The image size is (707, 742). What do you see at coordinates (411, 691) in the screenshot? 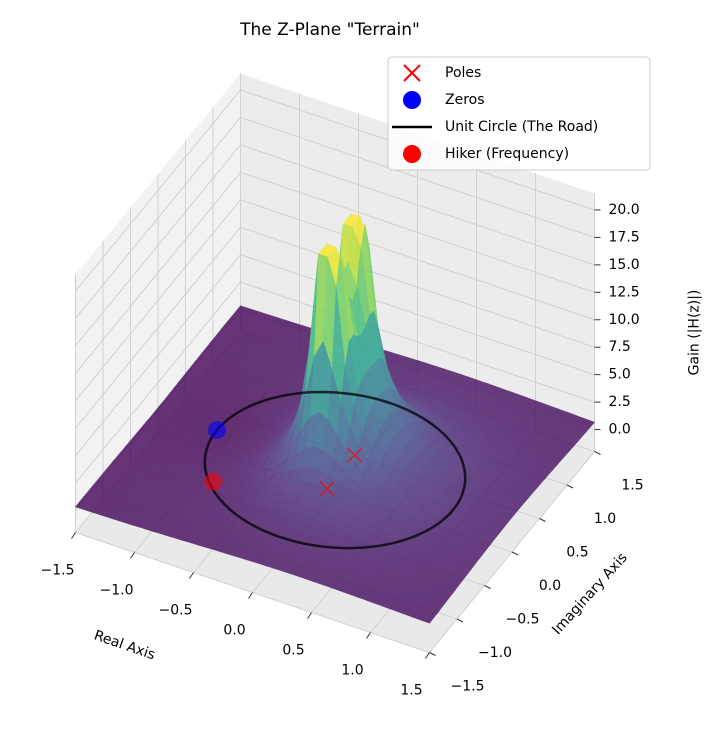
I see `x-tick-label: 1.5` at bounding box center [411, 691].